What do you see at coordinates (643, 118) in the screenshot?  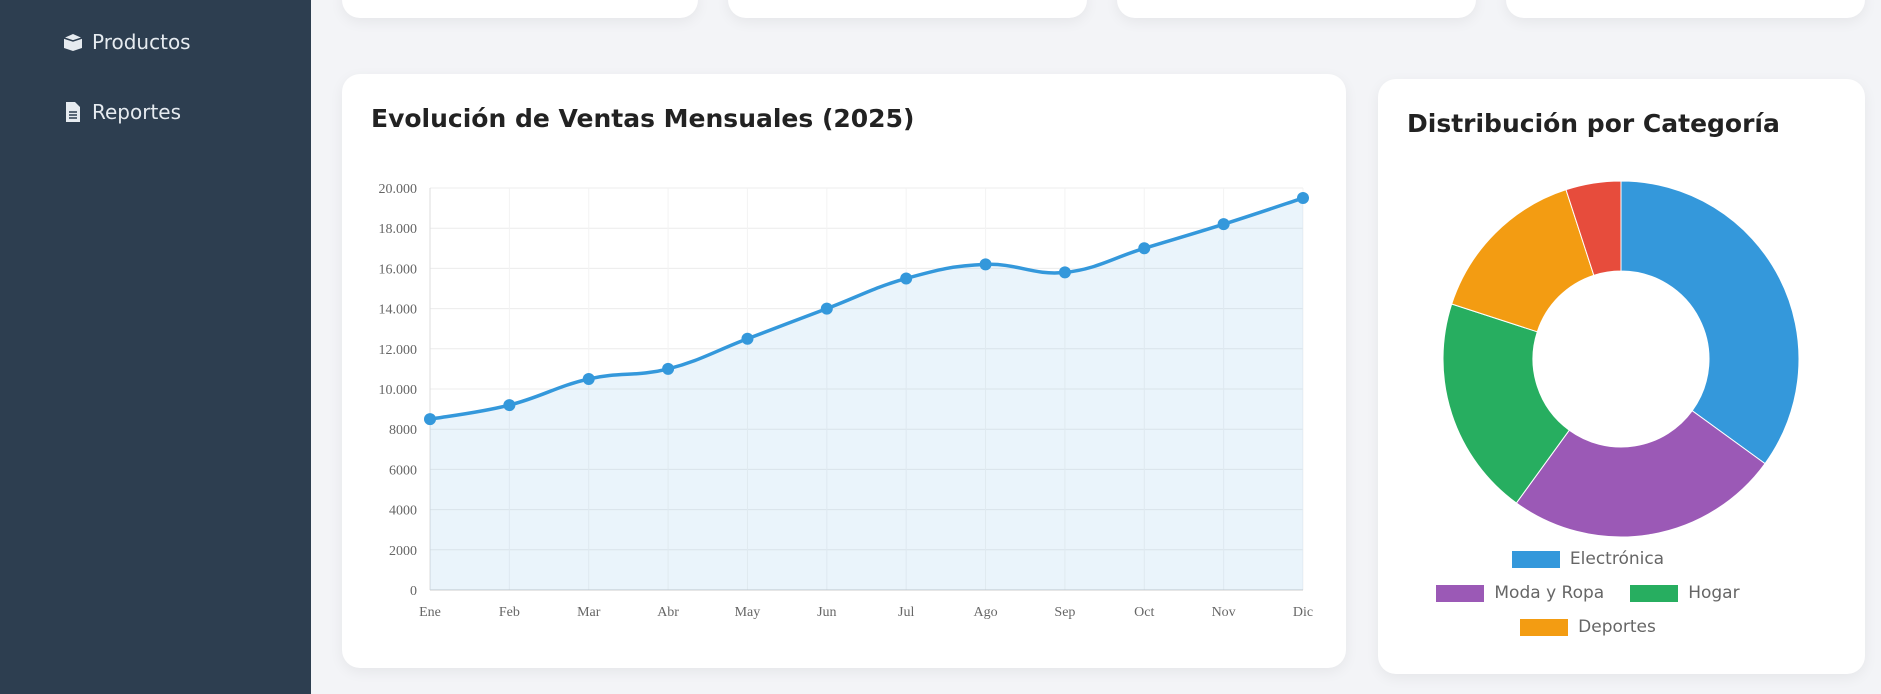 I see `chart-title: Evolución de Ventas Mensuales (2025)` at bounding box center [643, 118].